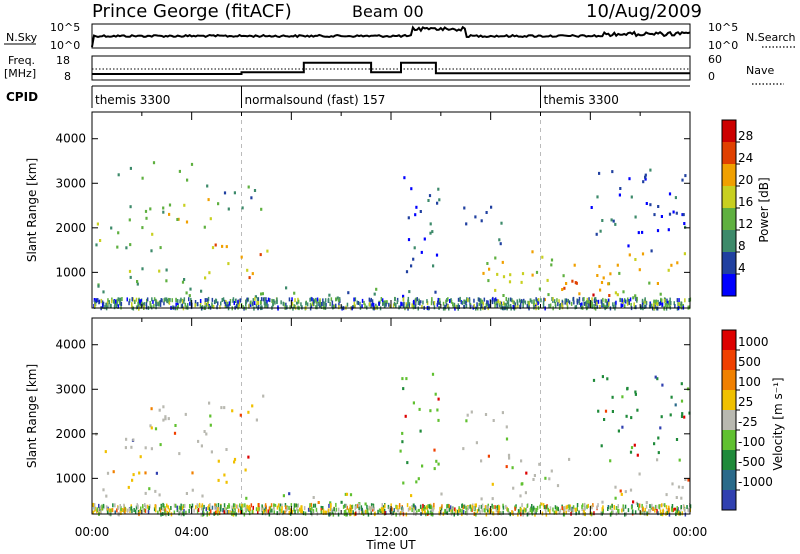  I want to click on x-tick-label: 04:00, so click(191, 532).